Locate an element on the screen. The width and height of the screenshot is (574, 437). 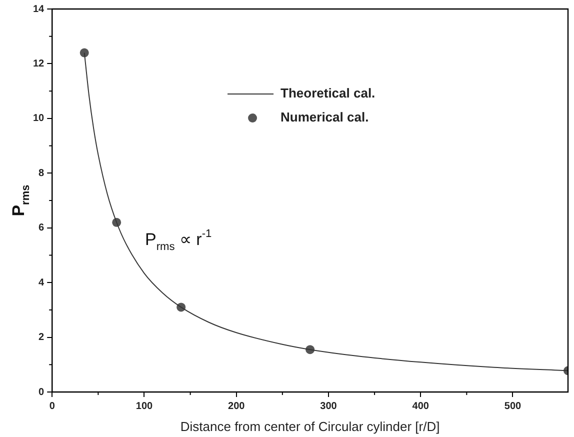
y-tick-label: 8 is located at coordinates (41, 173).